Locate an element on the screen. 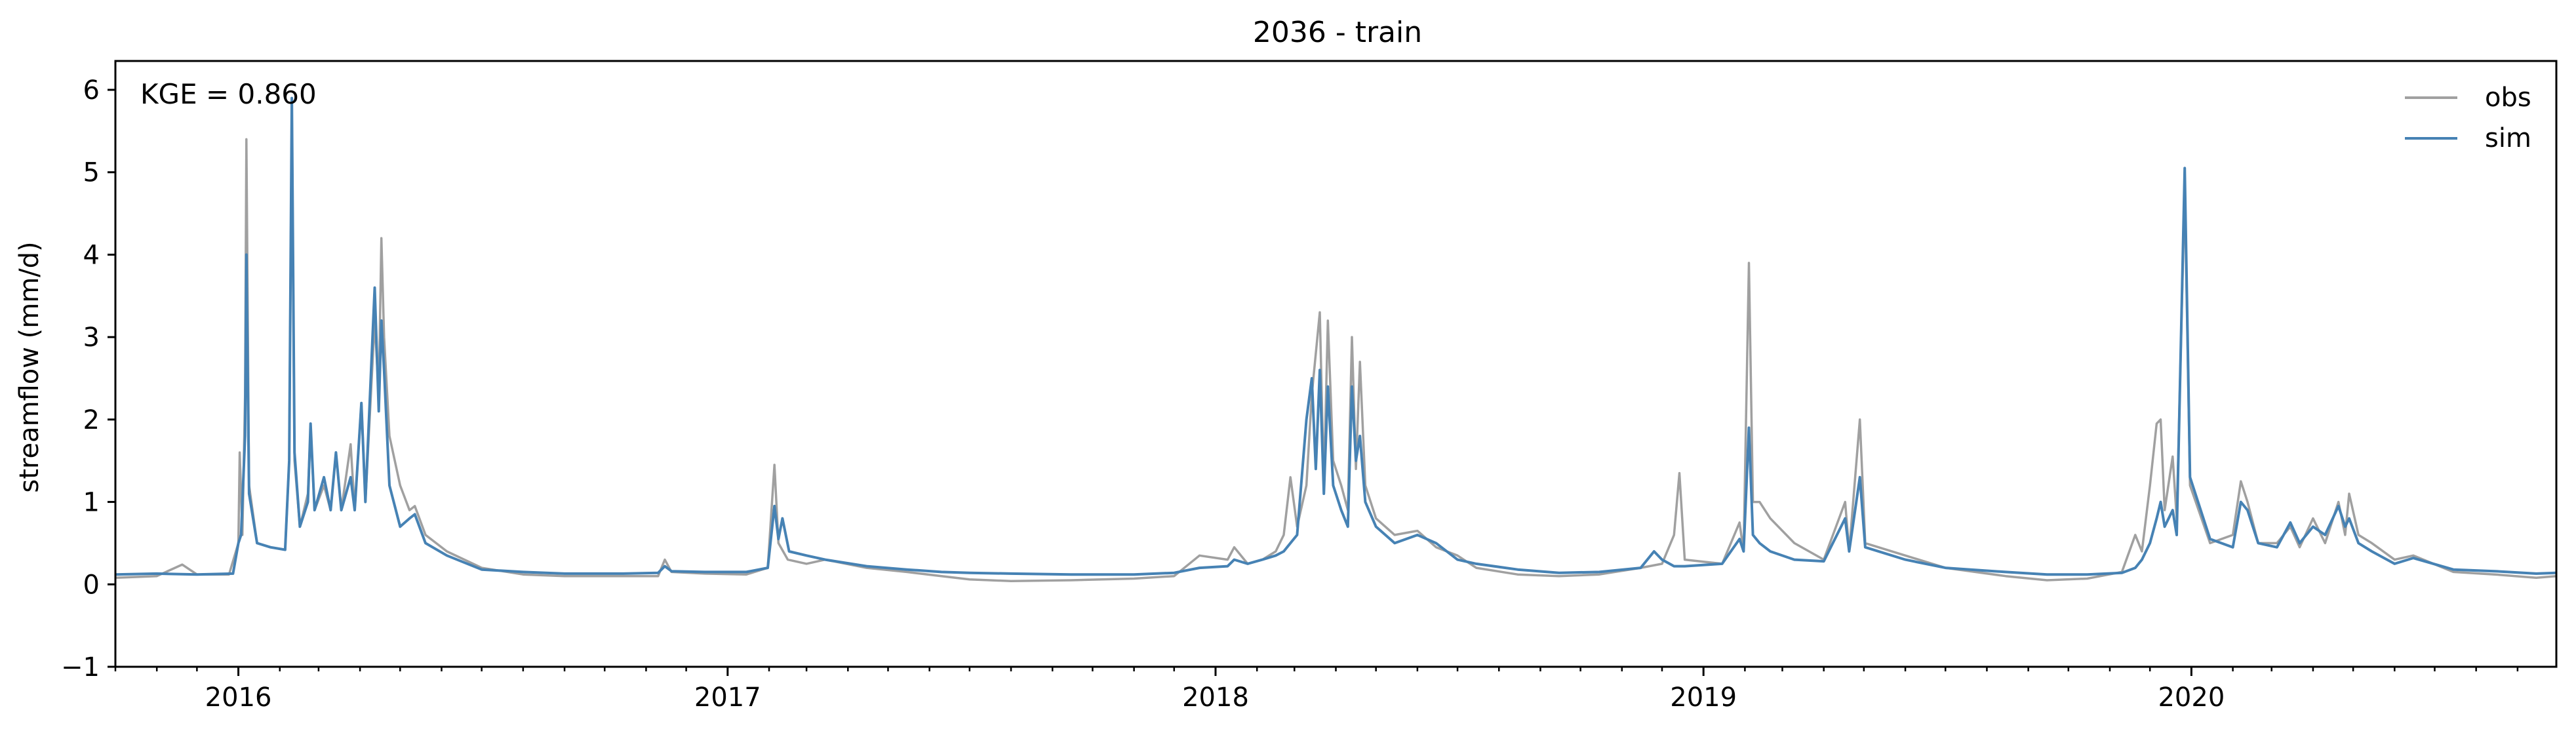  x-tick-label: 2018 is located at coordinates (1215, 698).